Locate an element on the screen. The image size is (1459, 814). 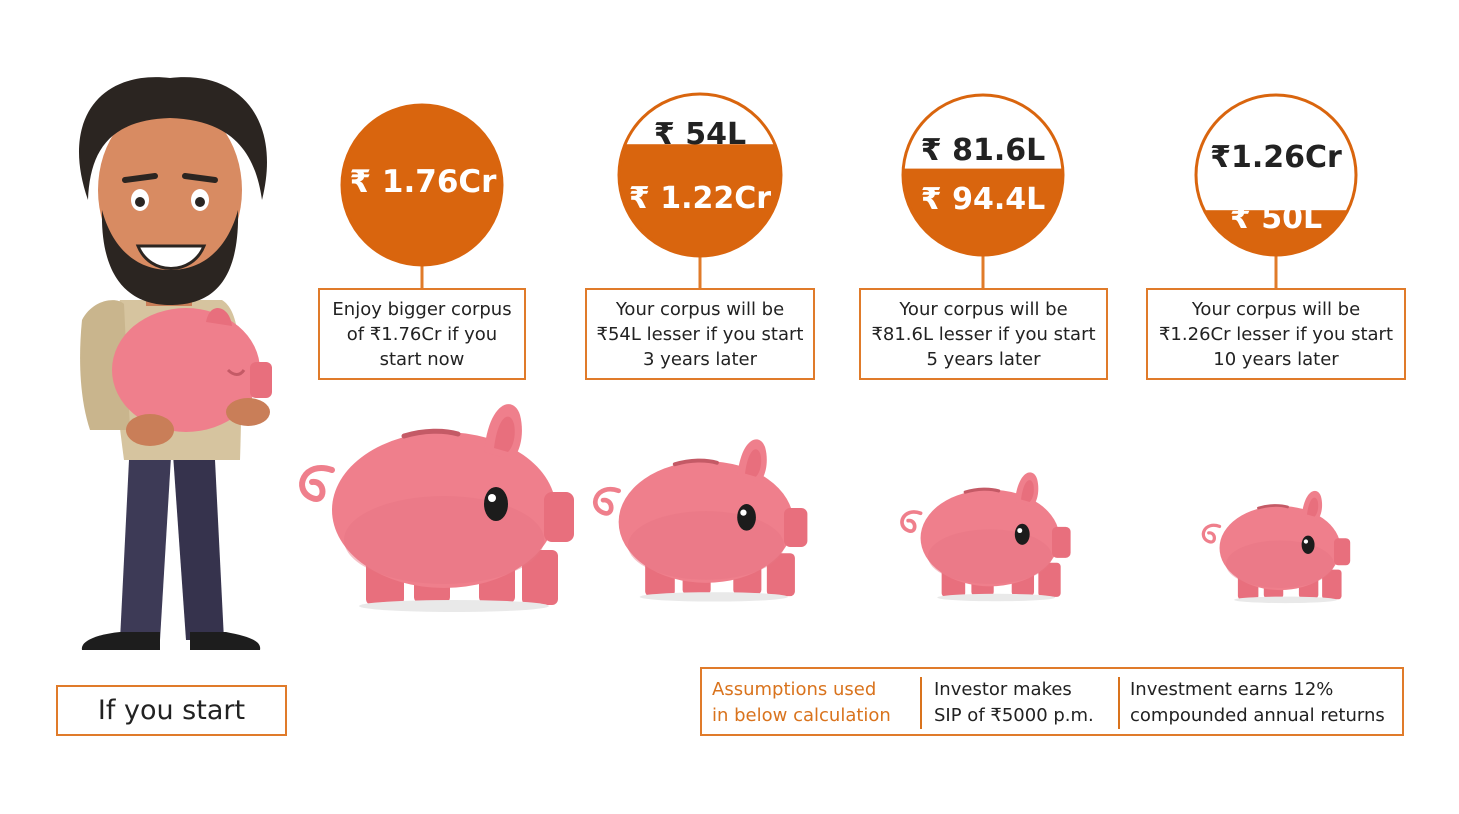
corpus-circle-3-years is located at coordinates (700, 175).